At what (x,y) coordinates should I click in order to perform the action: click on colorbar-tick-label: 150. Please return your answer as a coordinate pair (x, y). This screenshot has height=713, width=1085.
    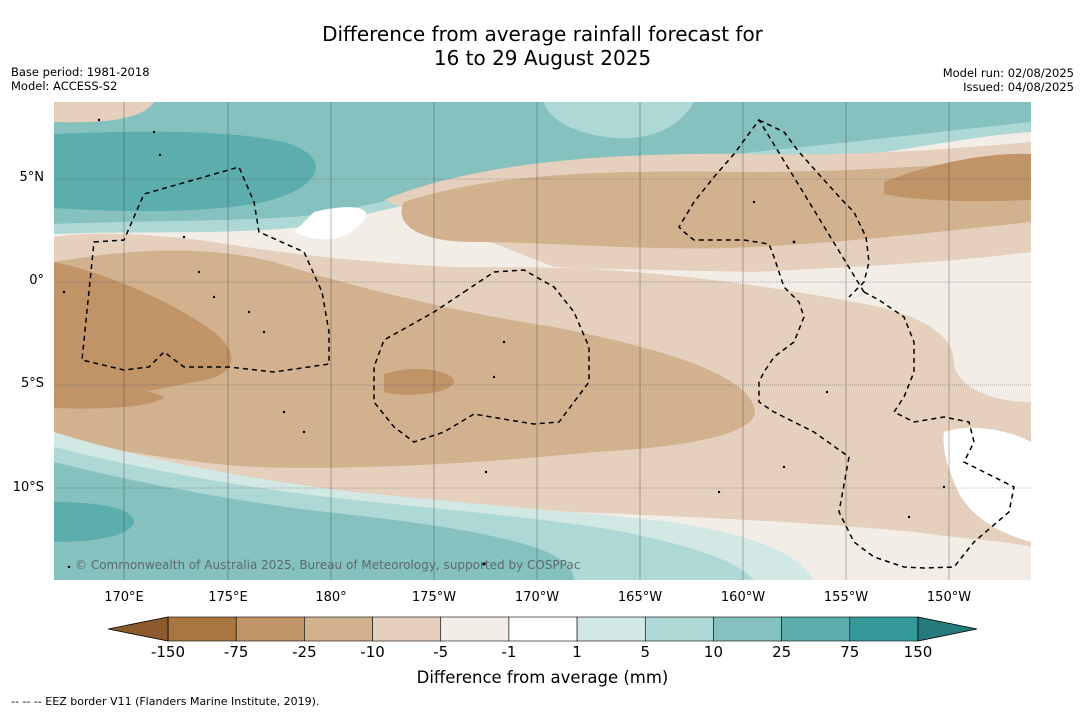
    Looking at the image, I should click on (918, 652).